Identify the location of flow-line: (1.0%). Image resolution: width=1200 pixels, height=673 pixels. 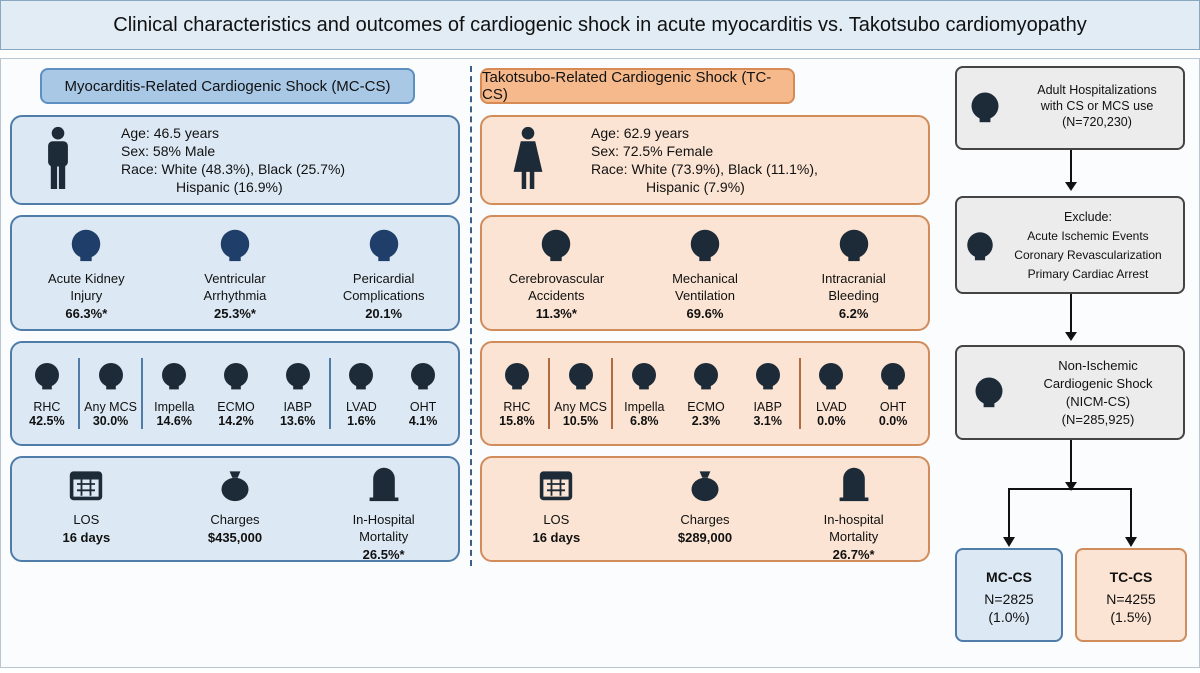
(1009, 617).